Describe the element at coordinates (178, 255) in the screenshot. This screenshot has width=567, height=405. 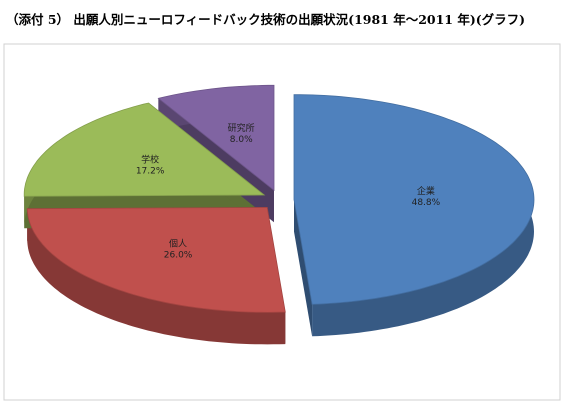
I see `slice-value-label: 26.0%` at that location.